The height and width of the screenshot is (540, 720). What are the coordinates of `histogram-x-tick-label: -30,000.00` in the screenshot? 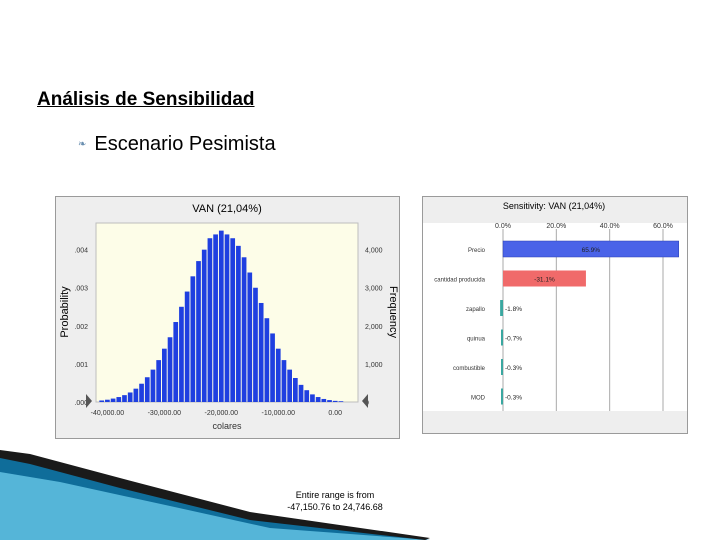 It's located at (165, 413).